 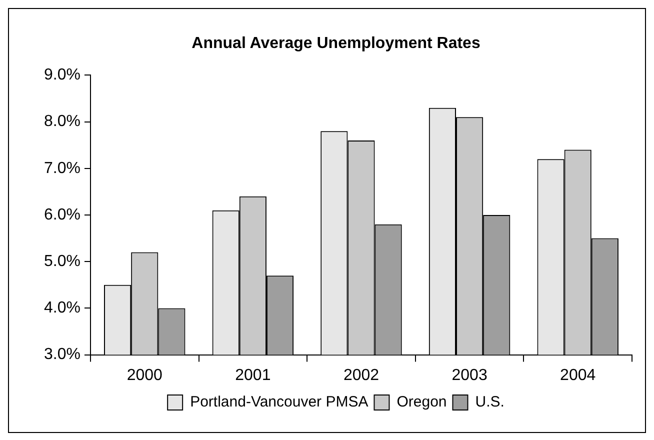 I want to click on x-tick-label: 2004, so click(x=578, y=375).